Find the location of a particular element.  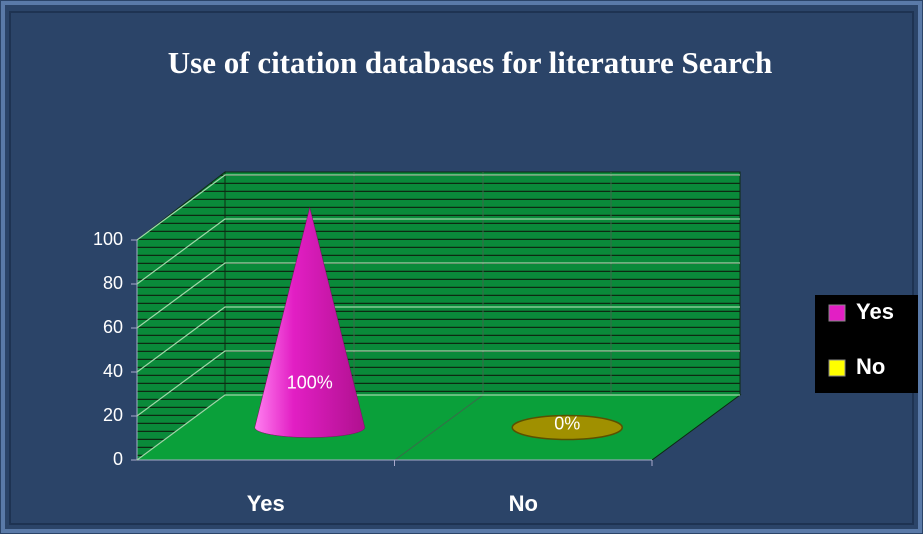

value-label: 100% is located at coordinates (310, 382).